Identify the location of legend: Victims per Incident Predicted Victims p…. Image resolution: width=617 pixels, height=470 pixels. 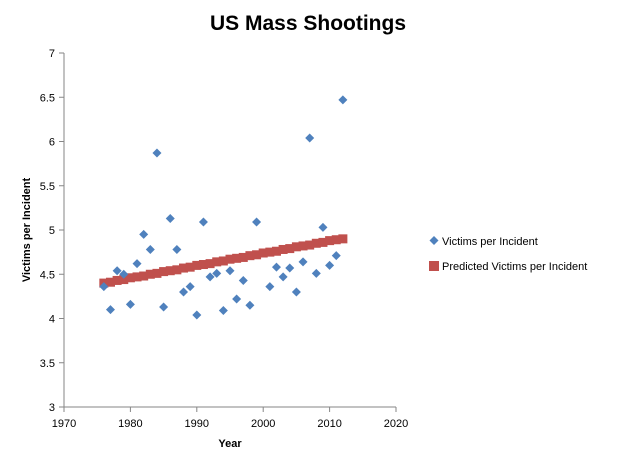
(508, 254).